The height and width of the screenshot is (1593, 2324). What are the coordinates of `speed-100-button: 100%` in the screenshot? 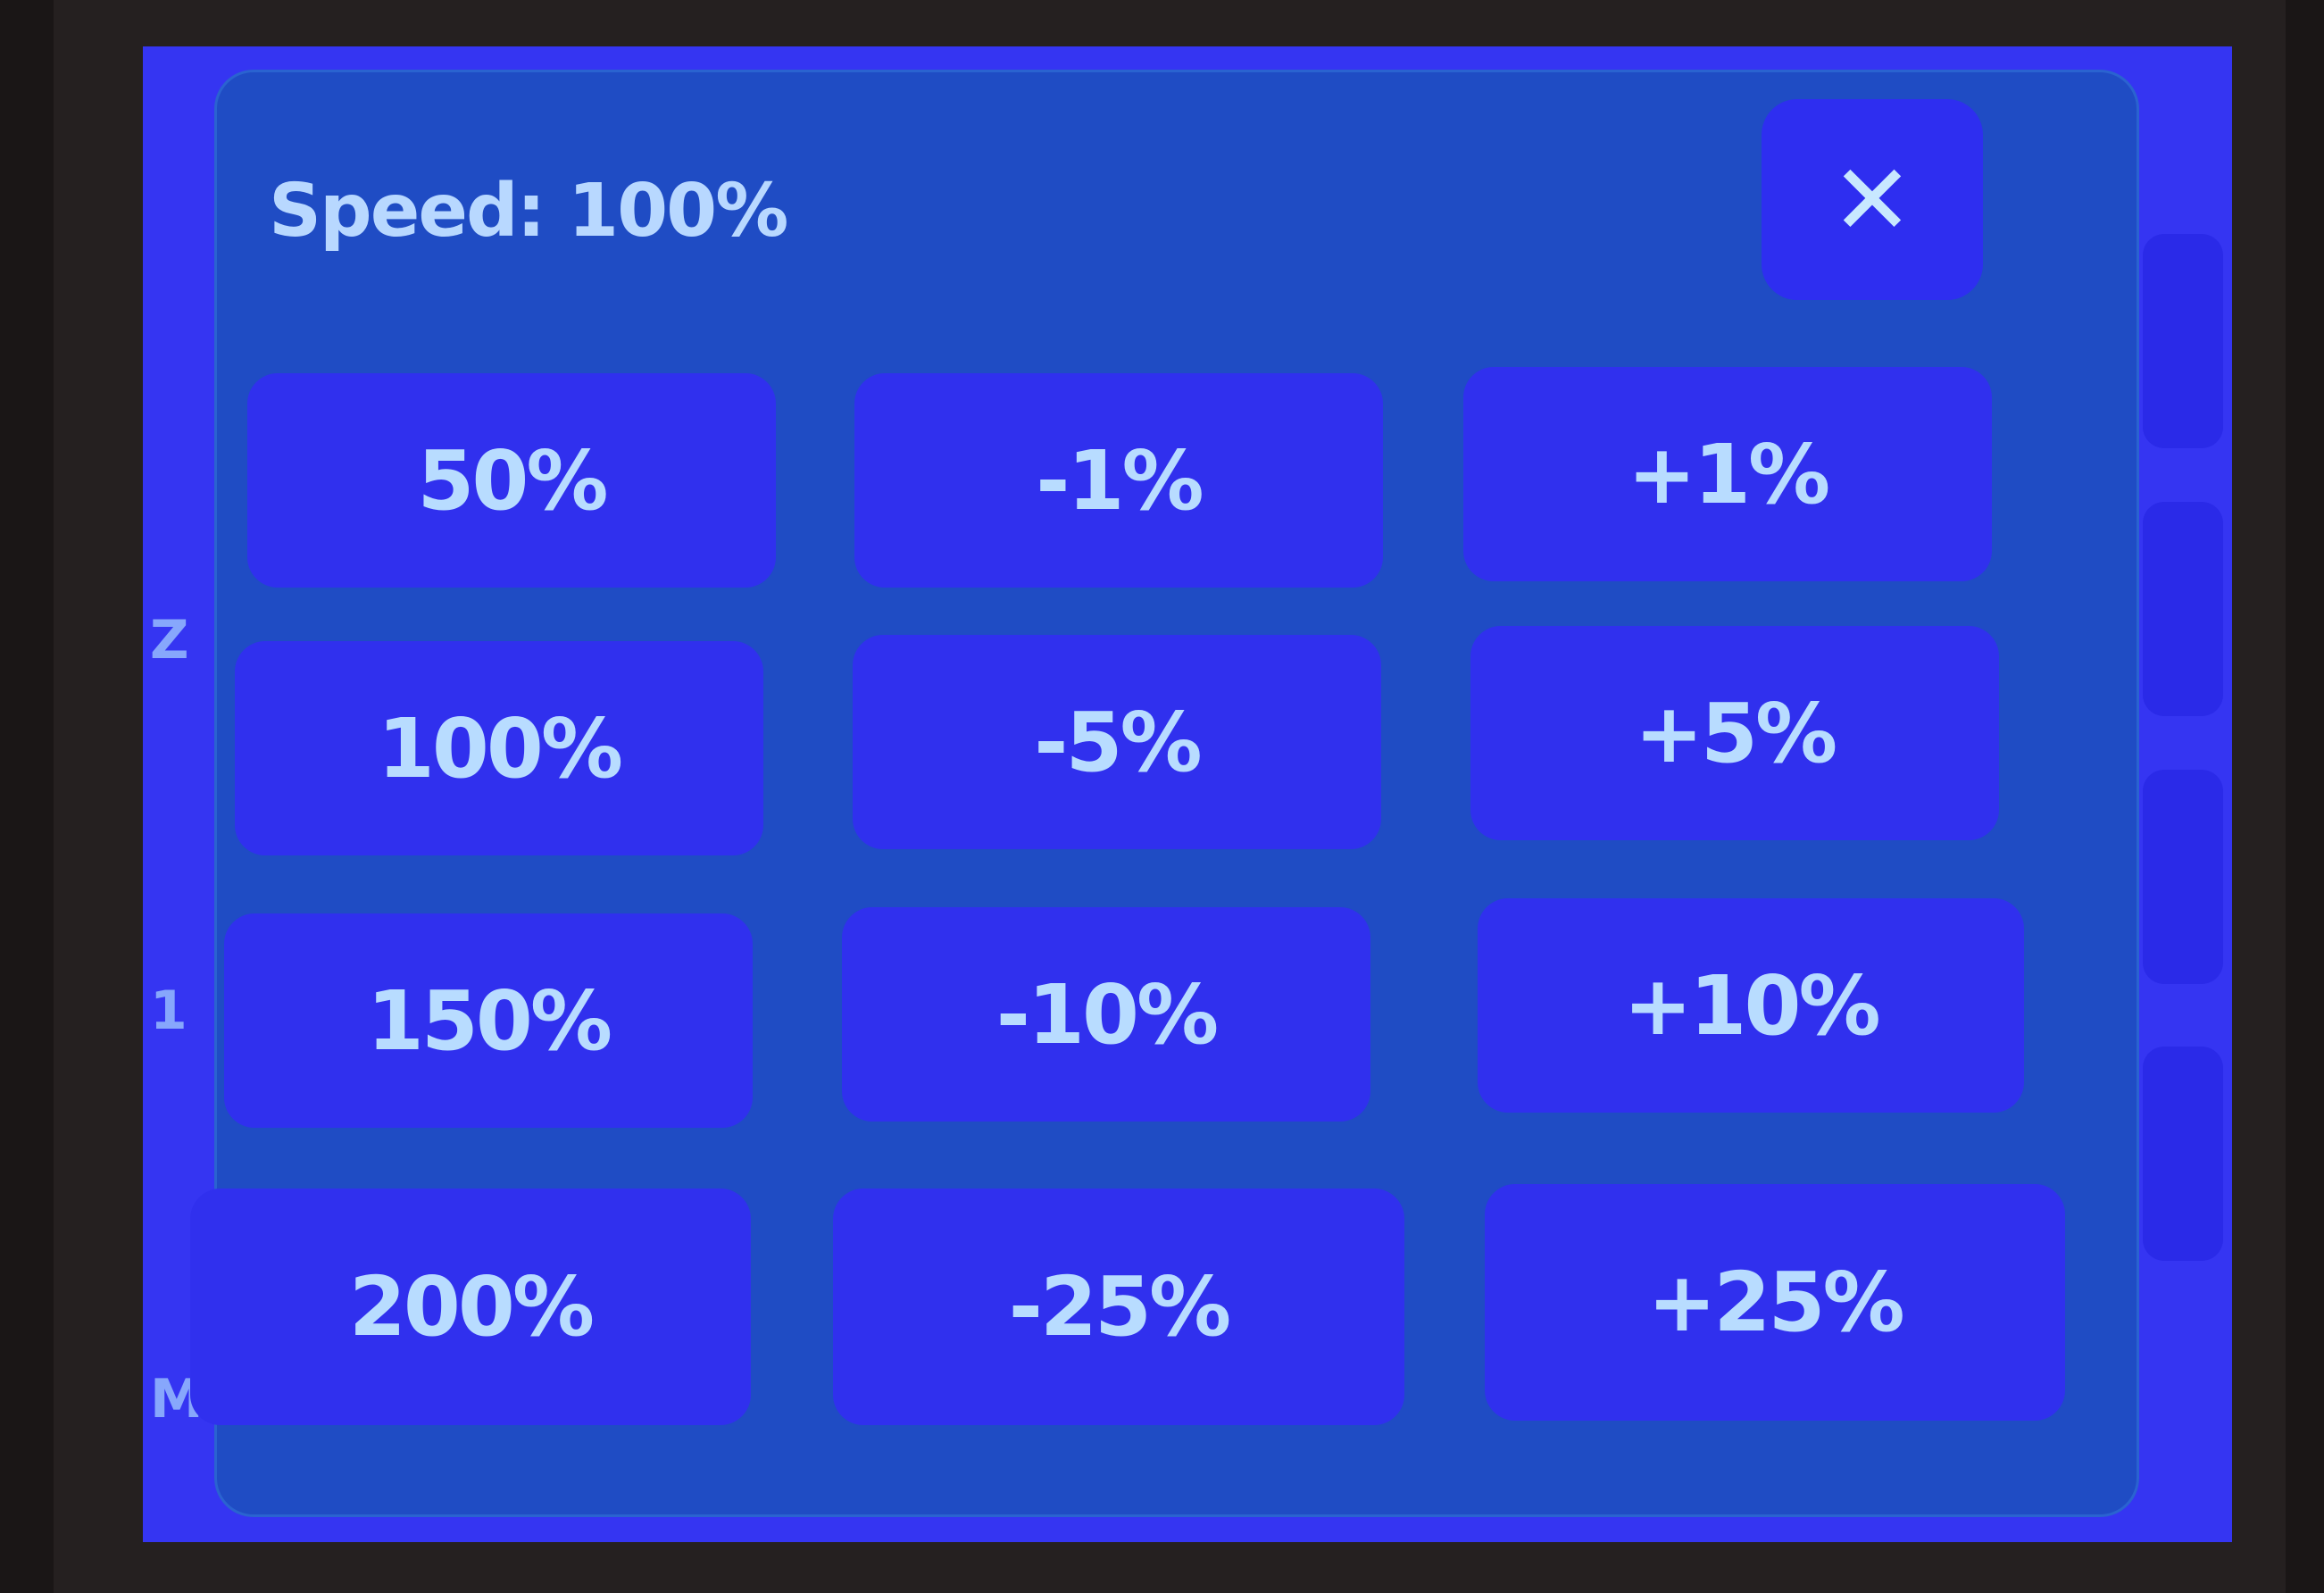 It's located at (499, 748).